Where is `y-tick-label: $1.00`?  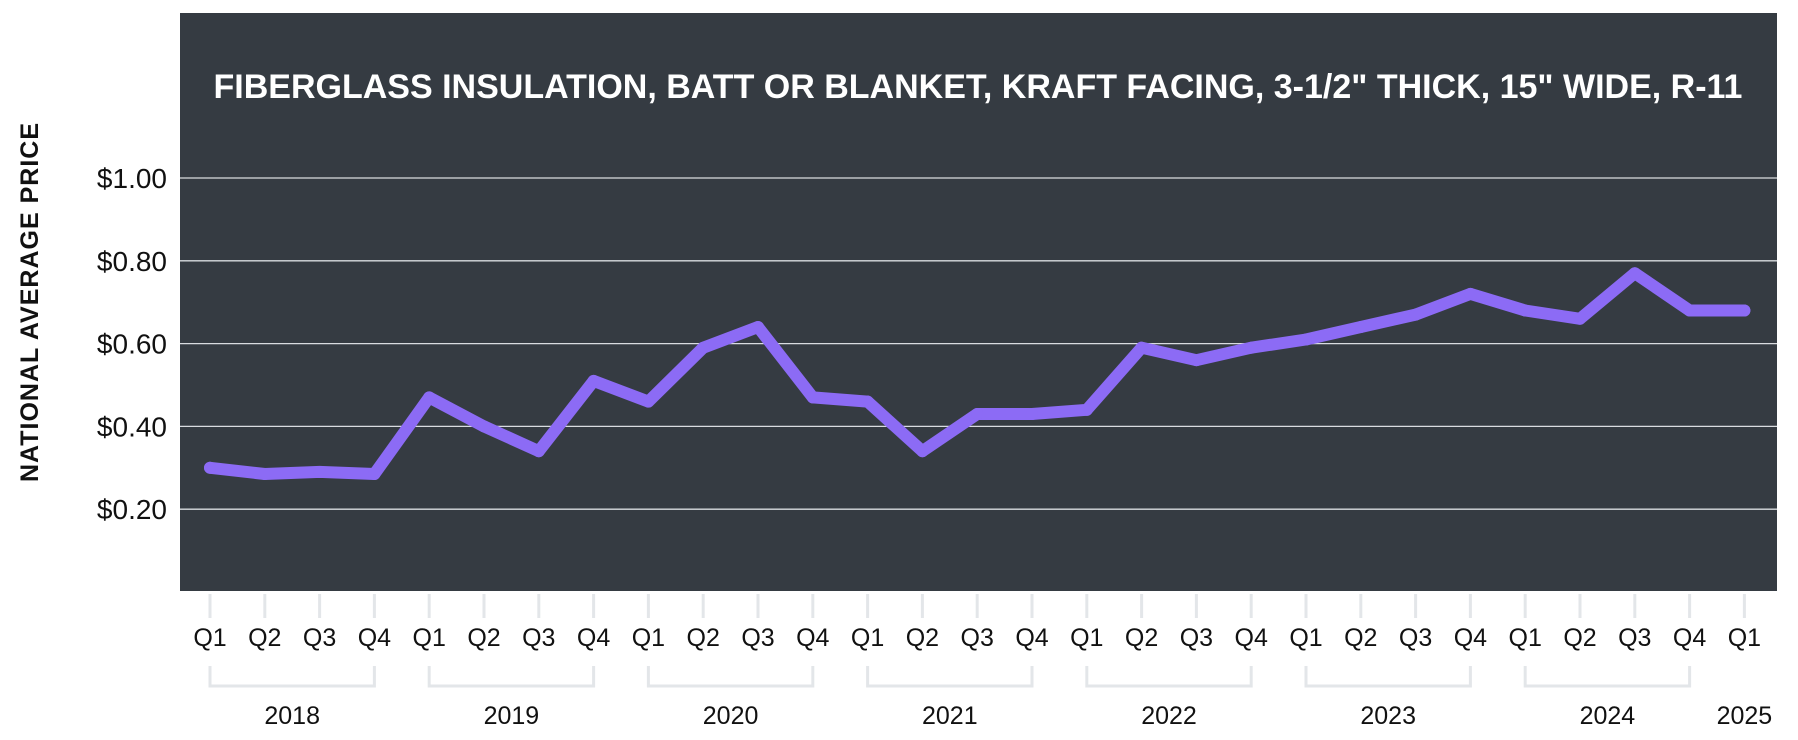
y-tick-label: $1.00 is located at coordinates (132, 178).